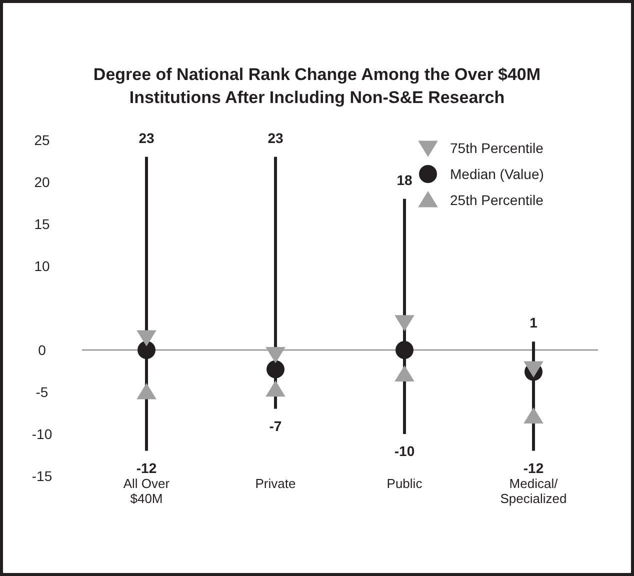 This screenshot has height=576, width=634. Describe the element at coordinates (42, 140) in the screenshot. I see `y-tick-label: 25` at that location.